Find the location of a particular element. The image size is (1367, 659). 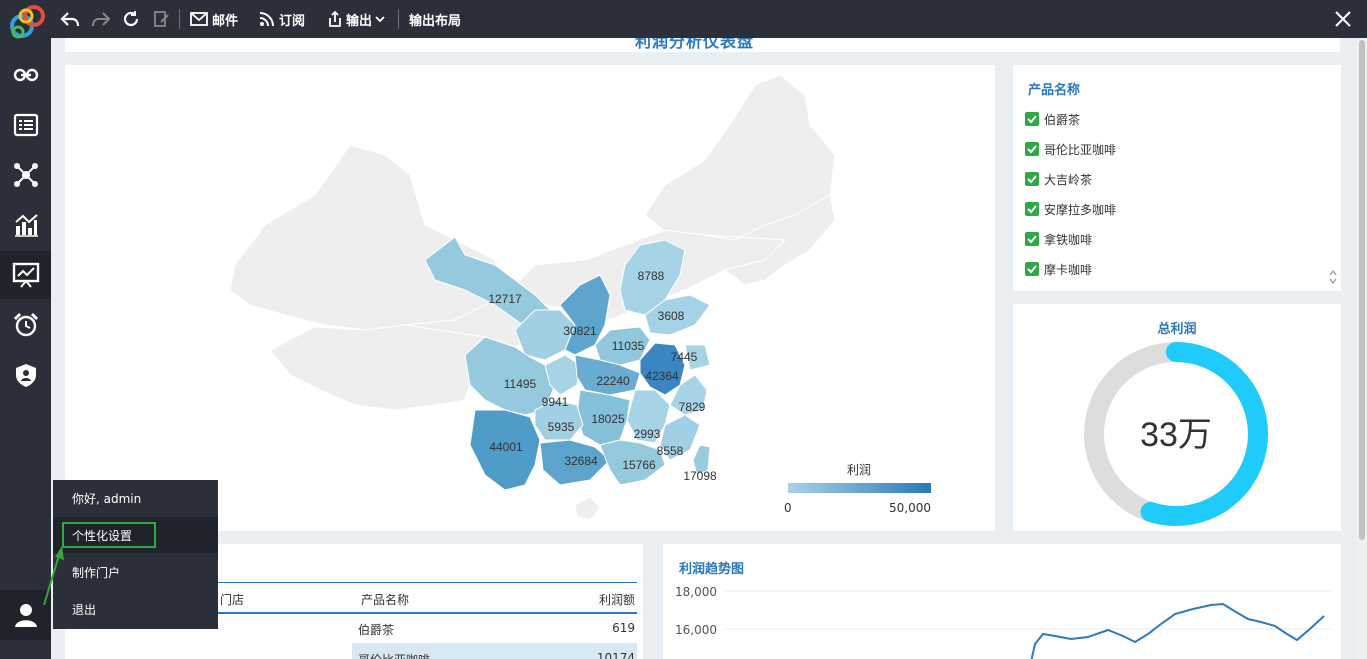

highlight-box is located at coordinates (109, 535).